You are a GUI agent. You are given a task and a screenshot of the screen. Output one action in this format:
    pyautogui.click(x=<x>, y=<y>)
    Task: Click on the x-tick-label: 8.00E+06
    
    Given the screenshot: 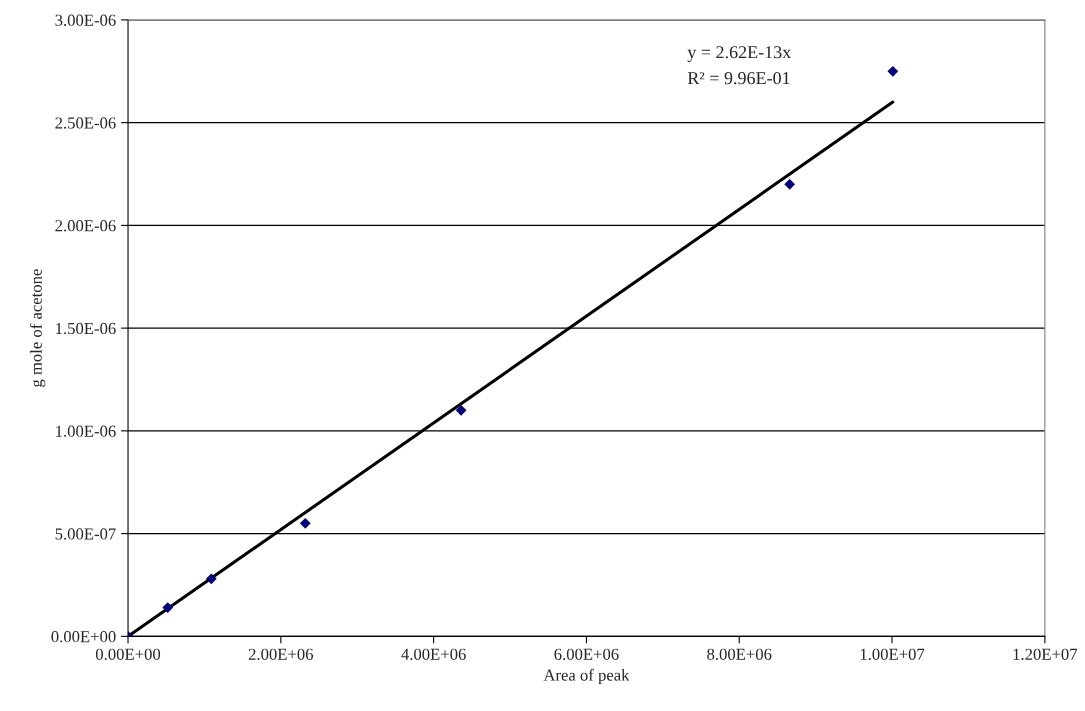 What is the action you would take?
    pyautogui.click(x=739, y=654)
    